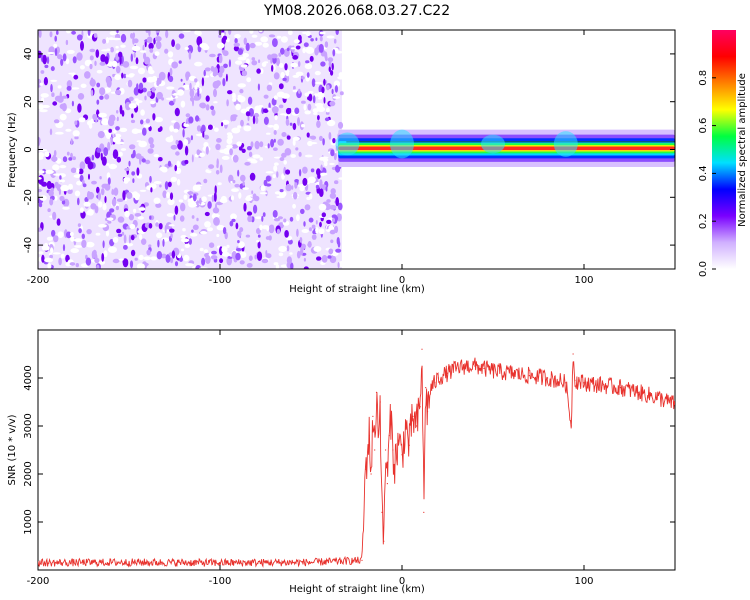 Image resolution: width=750 pixels, height=600 pixels. What do you see at coordinates (357, 589) in the screenshot?
I see `snr-x-label: Height of straight line (km)` at bounding box center [357, 589].